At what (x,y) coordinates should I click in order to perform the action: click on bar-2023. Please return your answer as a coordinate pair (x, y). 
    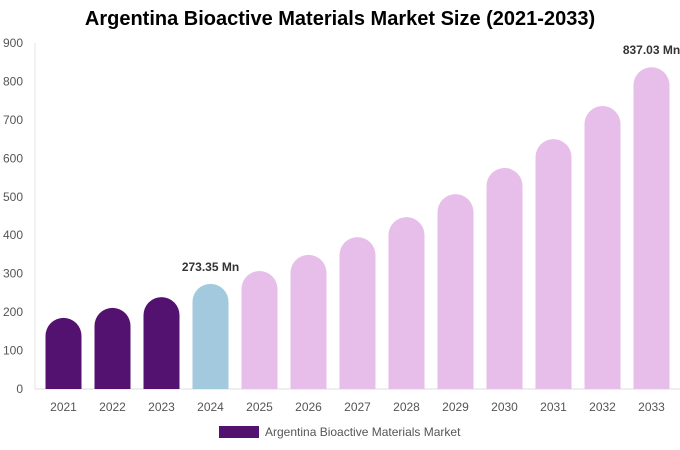
    Looking at the image, I should click on (161, 343).